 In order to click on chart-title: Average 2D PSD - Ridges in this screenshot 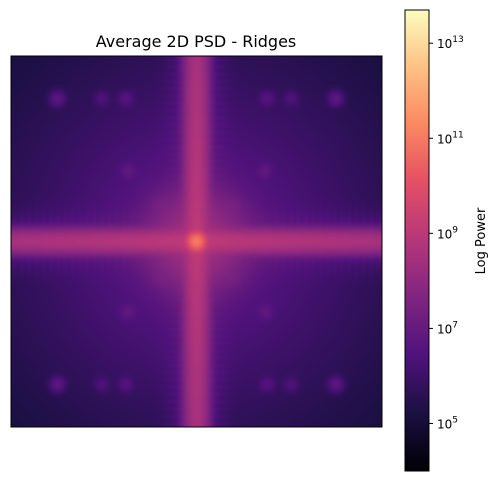, I will do `click(196, 41)`.